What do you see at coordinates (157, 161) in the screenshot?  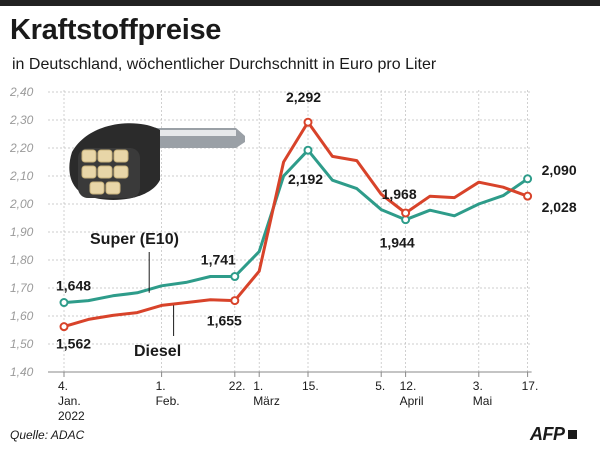 I see `fuel-nozzle-icon` at bounding box center [157, 161].